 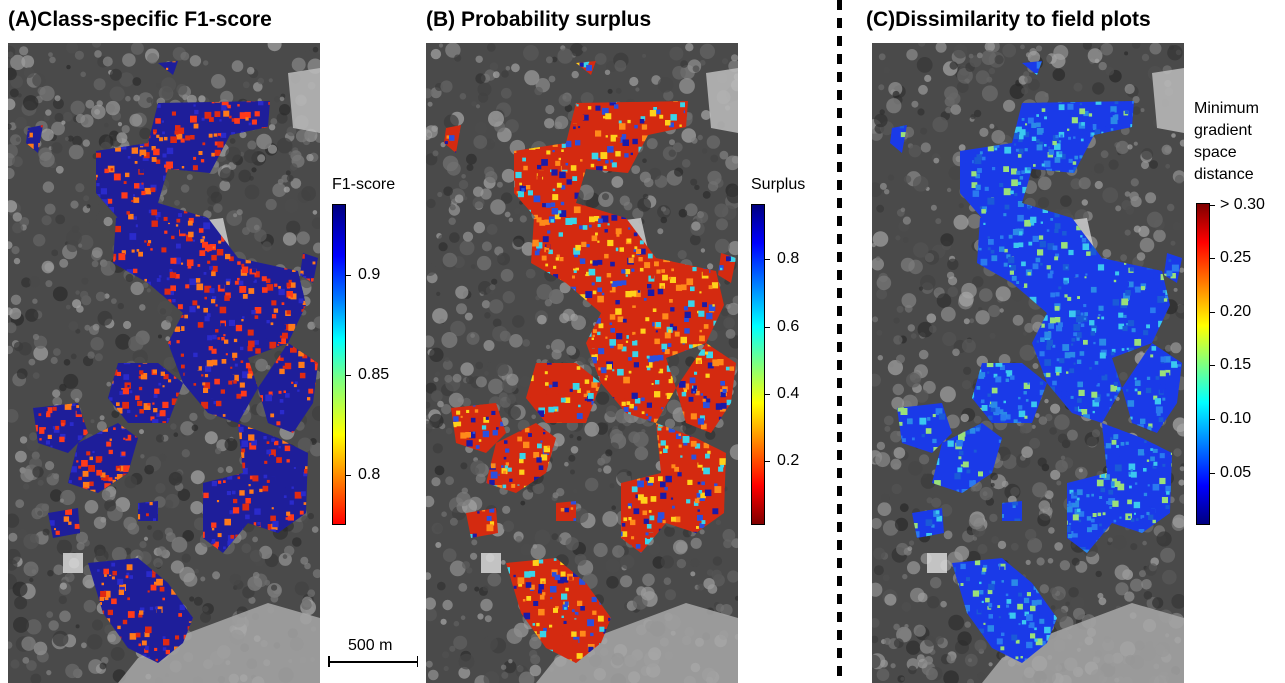 What do you see at coordinates (788, 393) in the screenshot?
I see `colorbar-b-tick-label: 0.4` at bounding box center [788, 393].